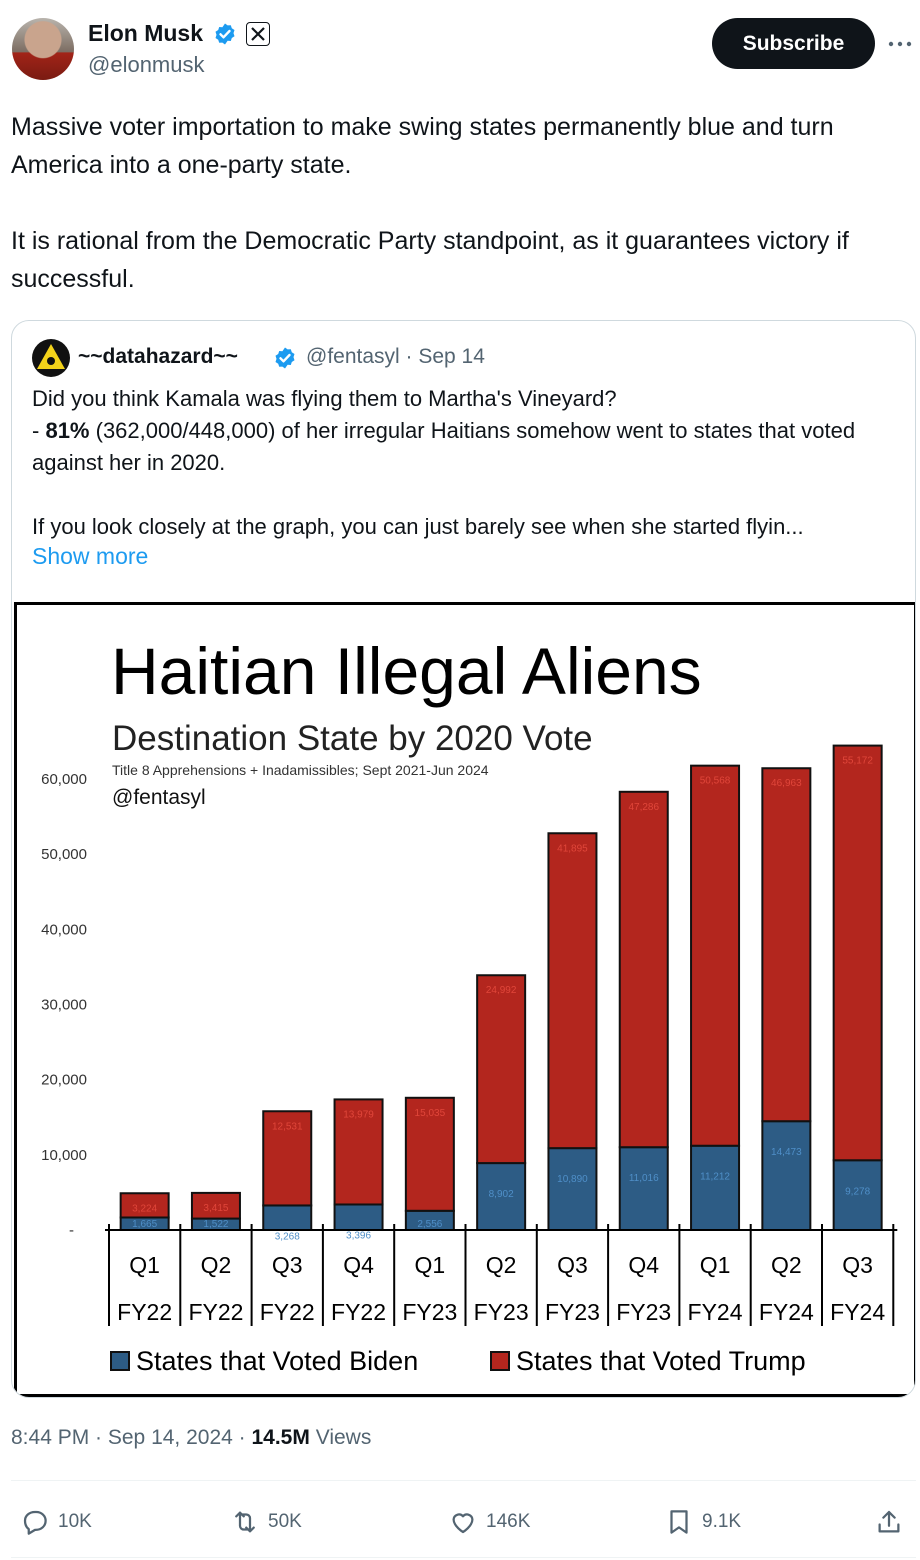  I want to click on x-tick-quarter: Q1, so click(144, 1265).